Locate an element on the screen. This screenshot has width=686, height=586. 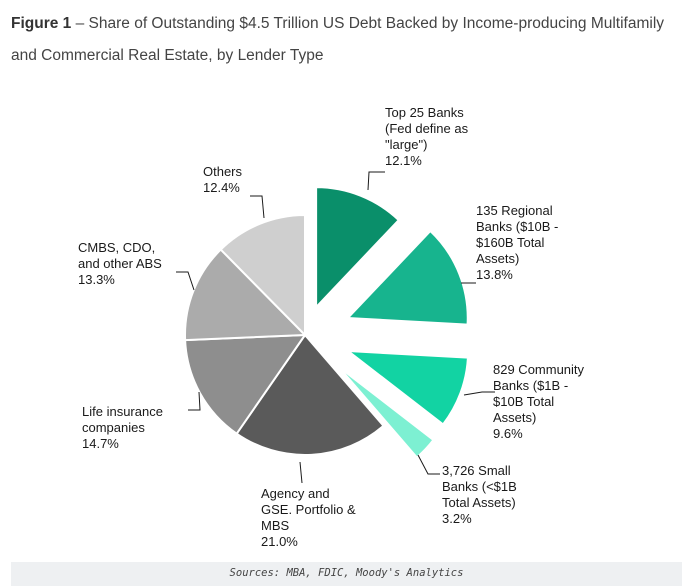
slice-label-value: 9.6% is located at coordinates (508, 433).